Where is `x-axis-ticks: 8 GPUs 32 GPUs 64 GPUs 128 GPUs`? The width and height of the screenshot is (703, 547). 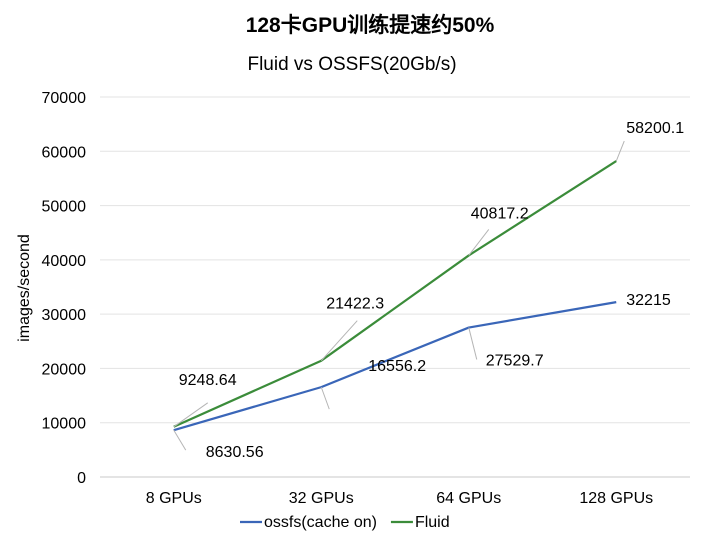
x-axis-ticks: 8 GPUs 32 GPUs 64 GPUs 128 GPUs is located at coordinates (399, 498).